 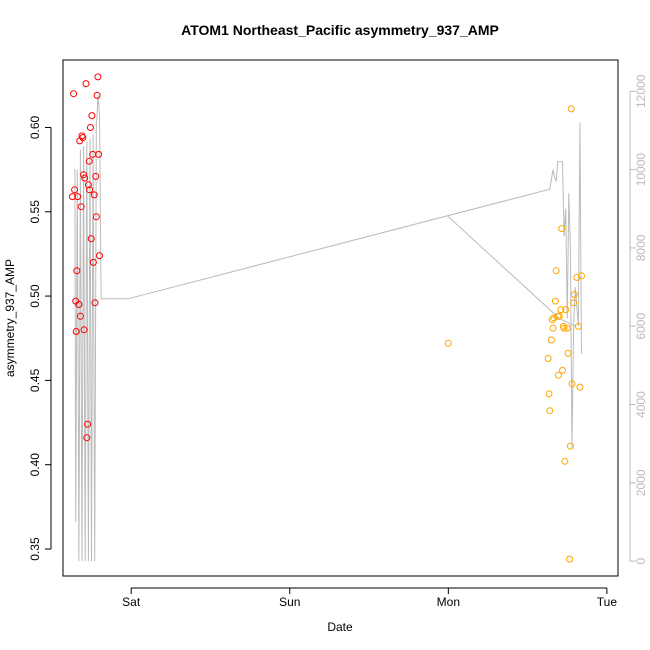 I want to click on x-tick-label-3: Tue, so click(x=607, y=602).